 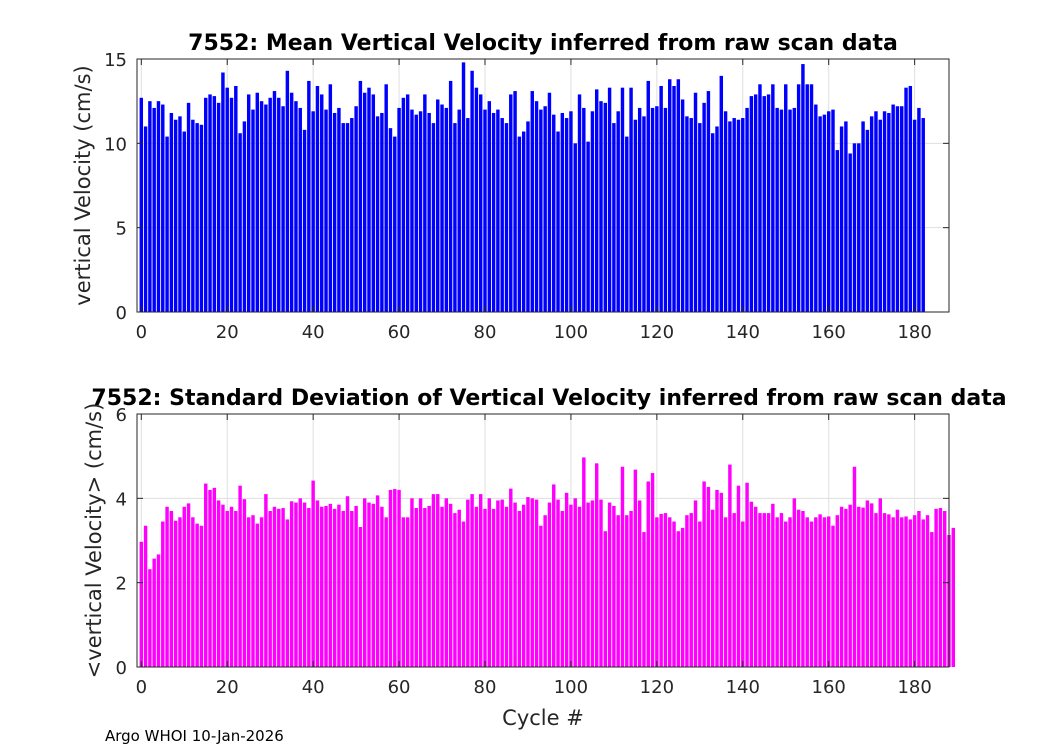 I want to click on std-x-tick-label: 100, so click(x=571, y=687).